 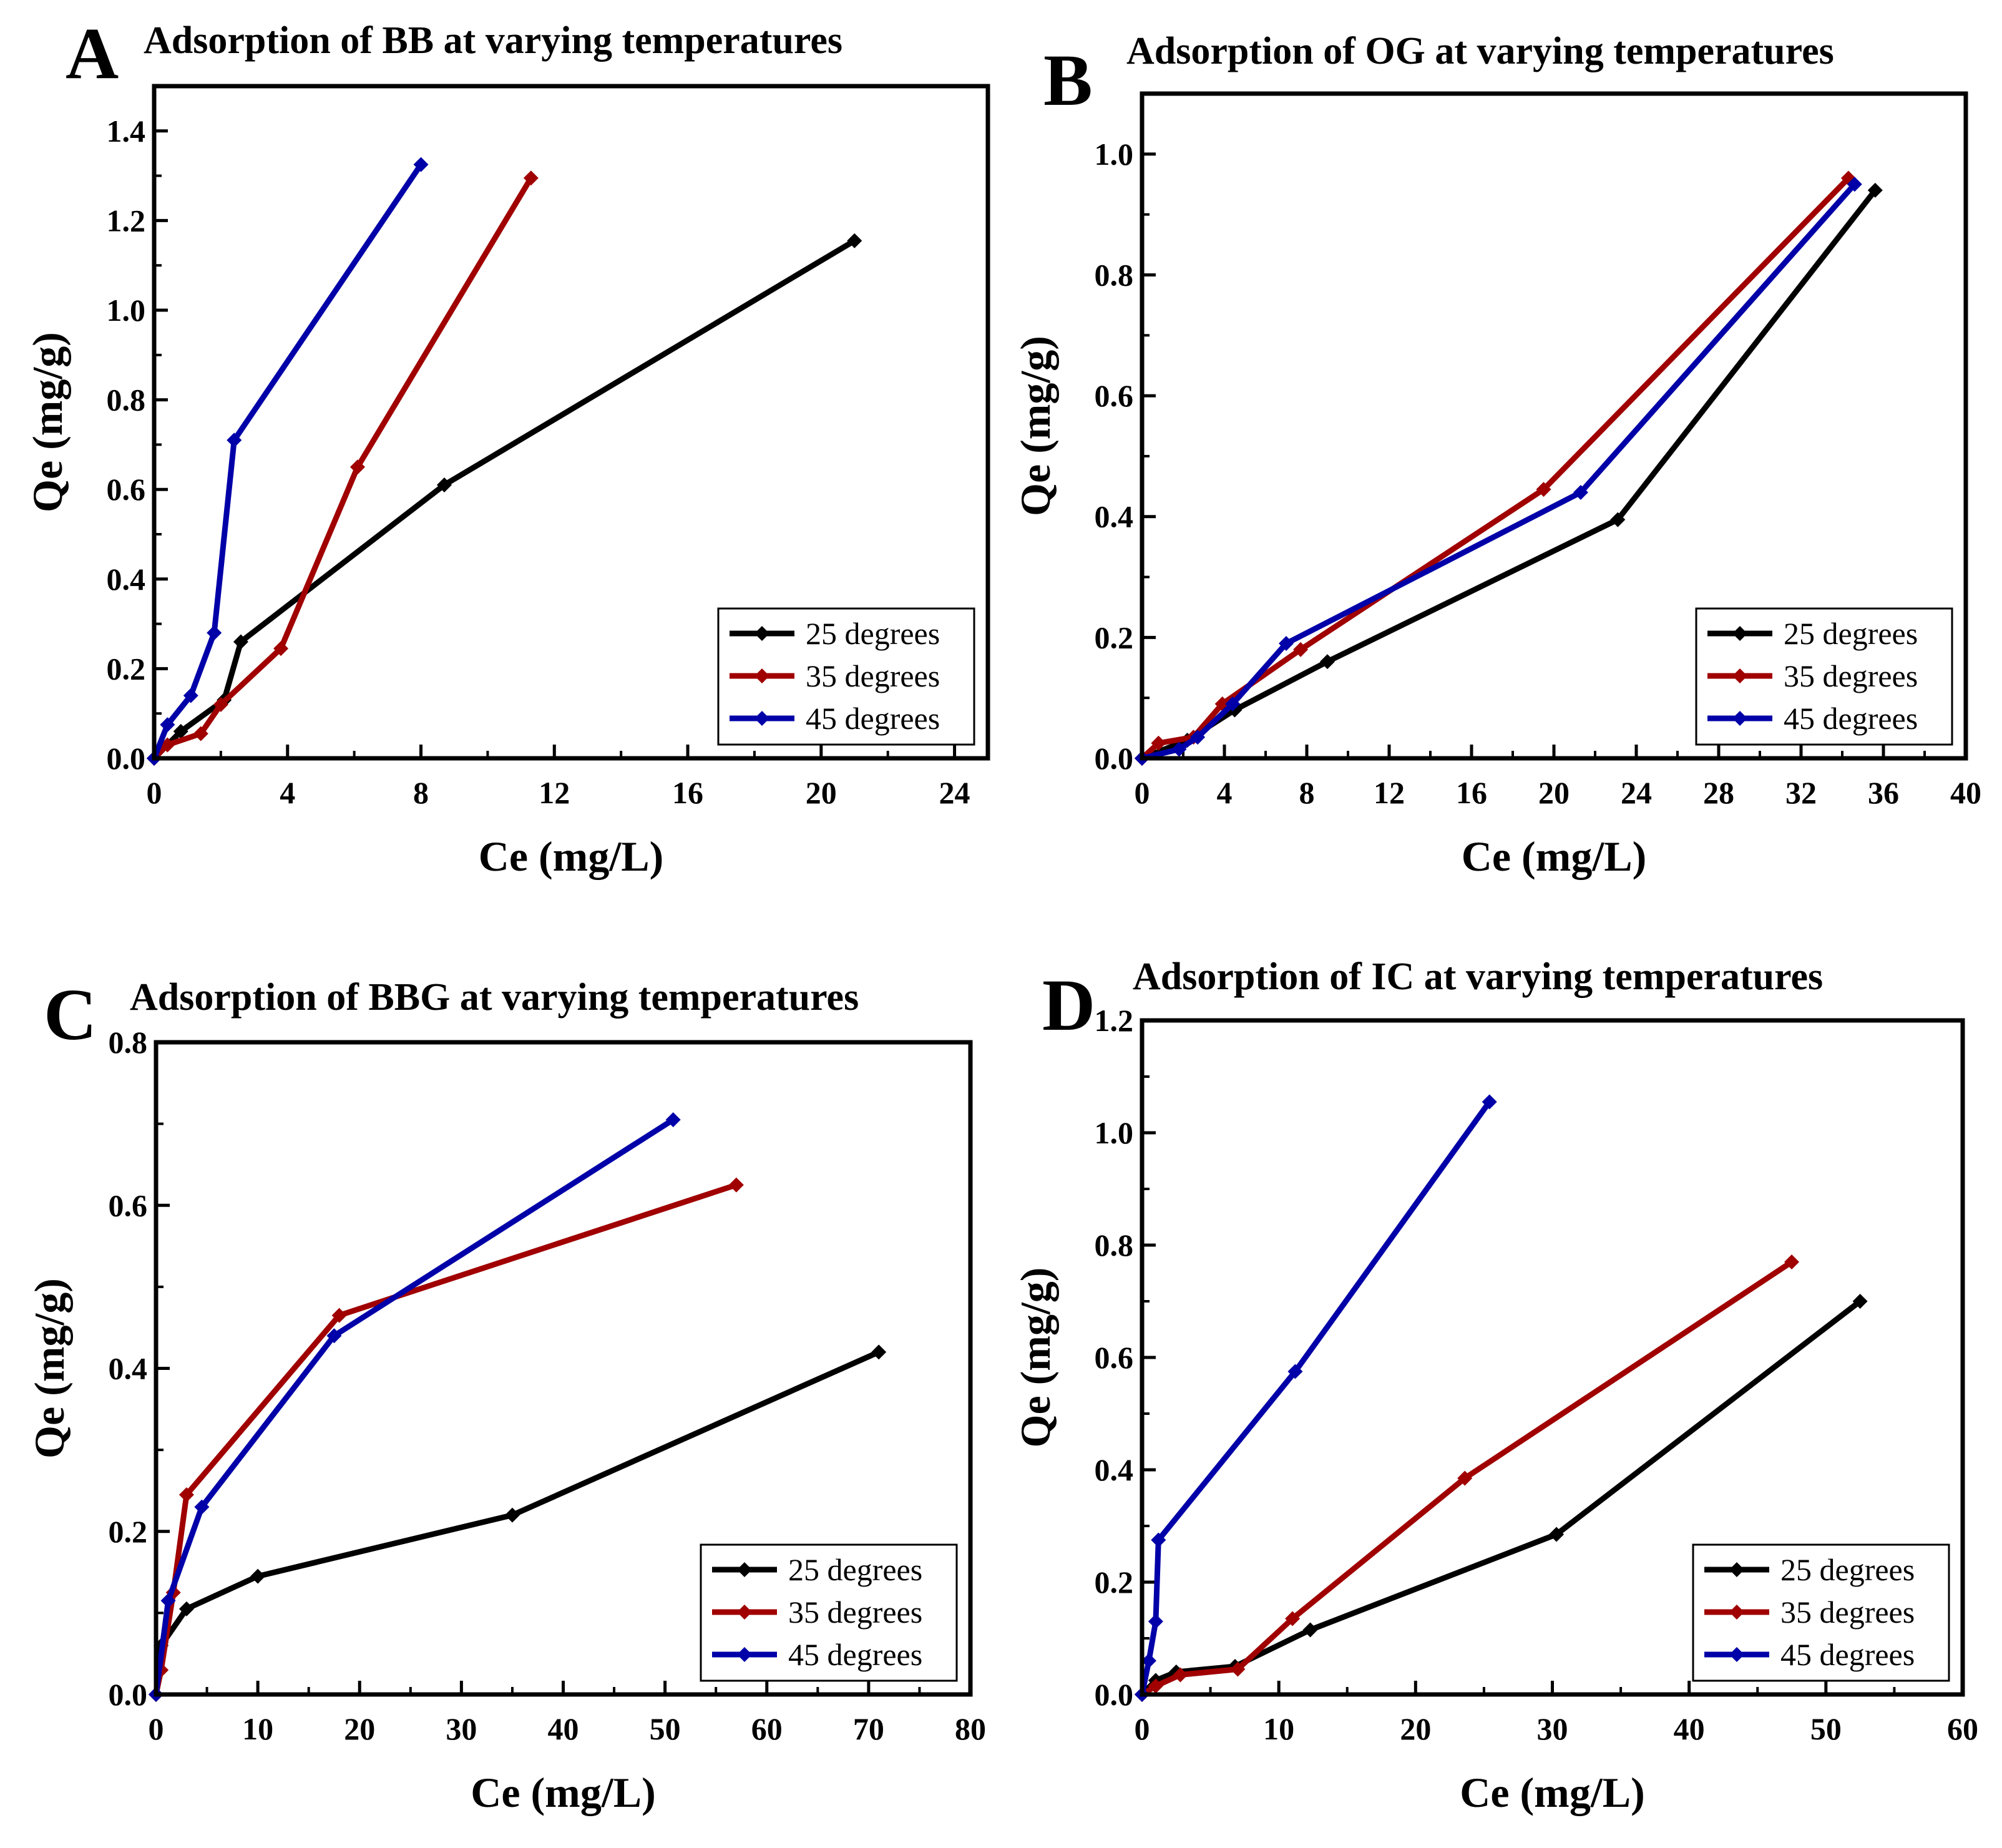 What do you see at coordinates (92, 53) in the screenshot?
I see `panel-letter: A` at bounding box center [92, 53].